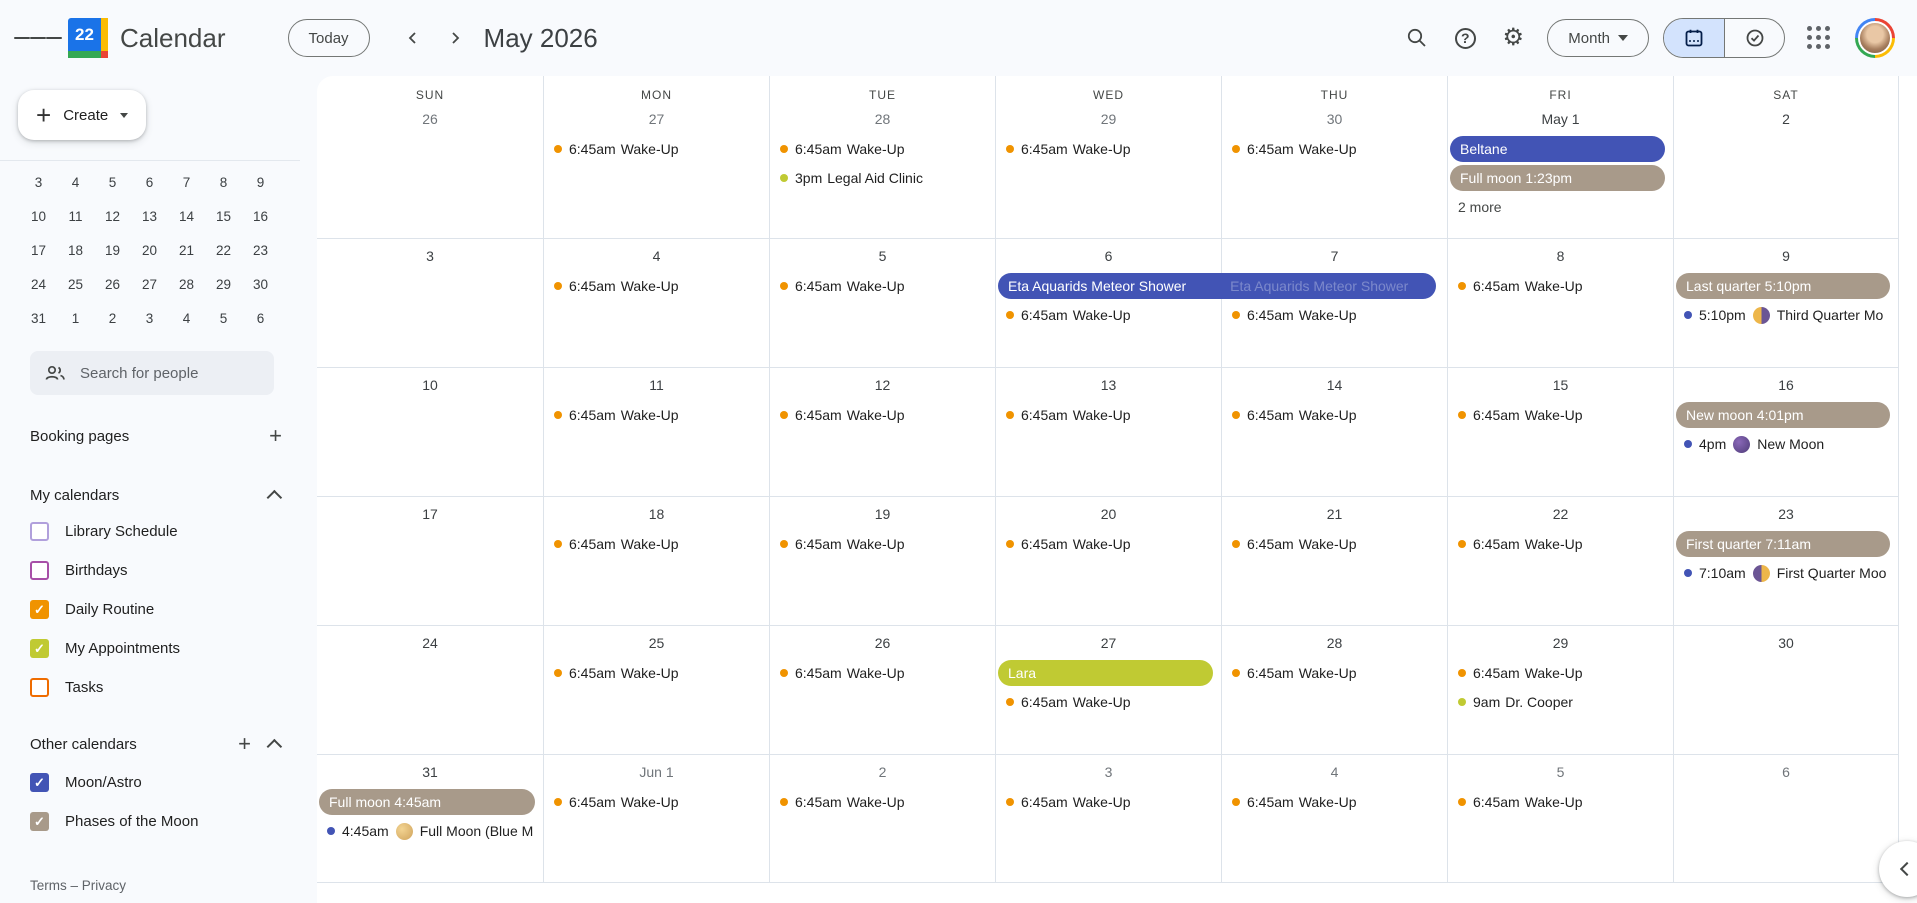 Image resolution: width=1917 pixels, height=903 pixels. Describe the element at coordinates (275, 435) in the screenshot. I see `add-booking-page-icon: +` at that location.